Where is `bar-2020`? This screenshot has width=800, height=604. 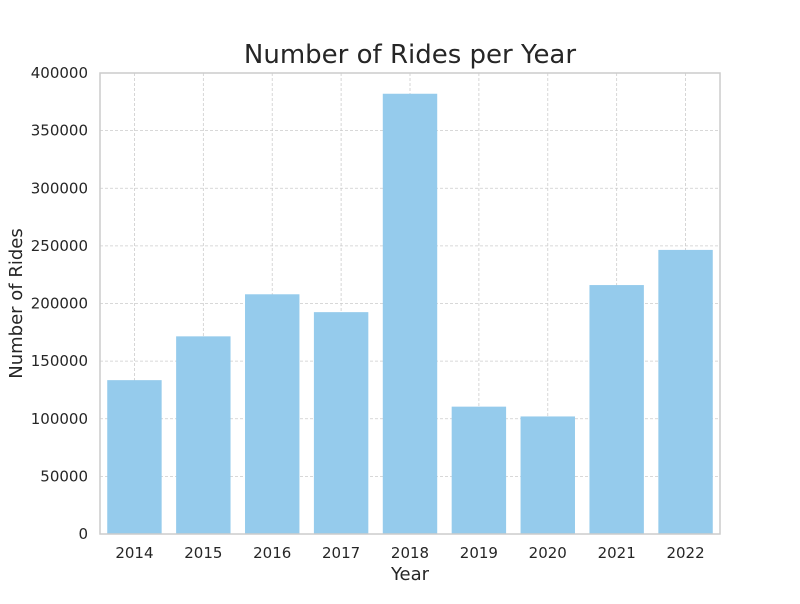 bar-2020 is located at coordinates (547, 475).